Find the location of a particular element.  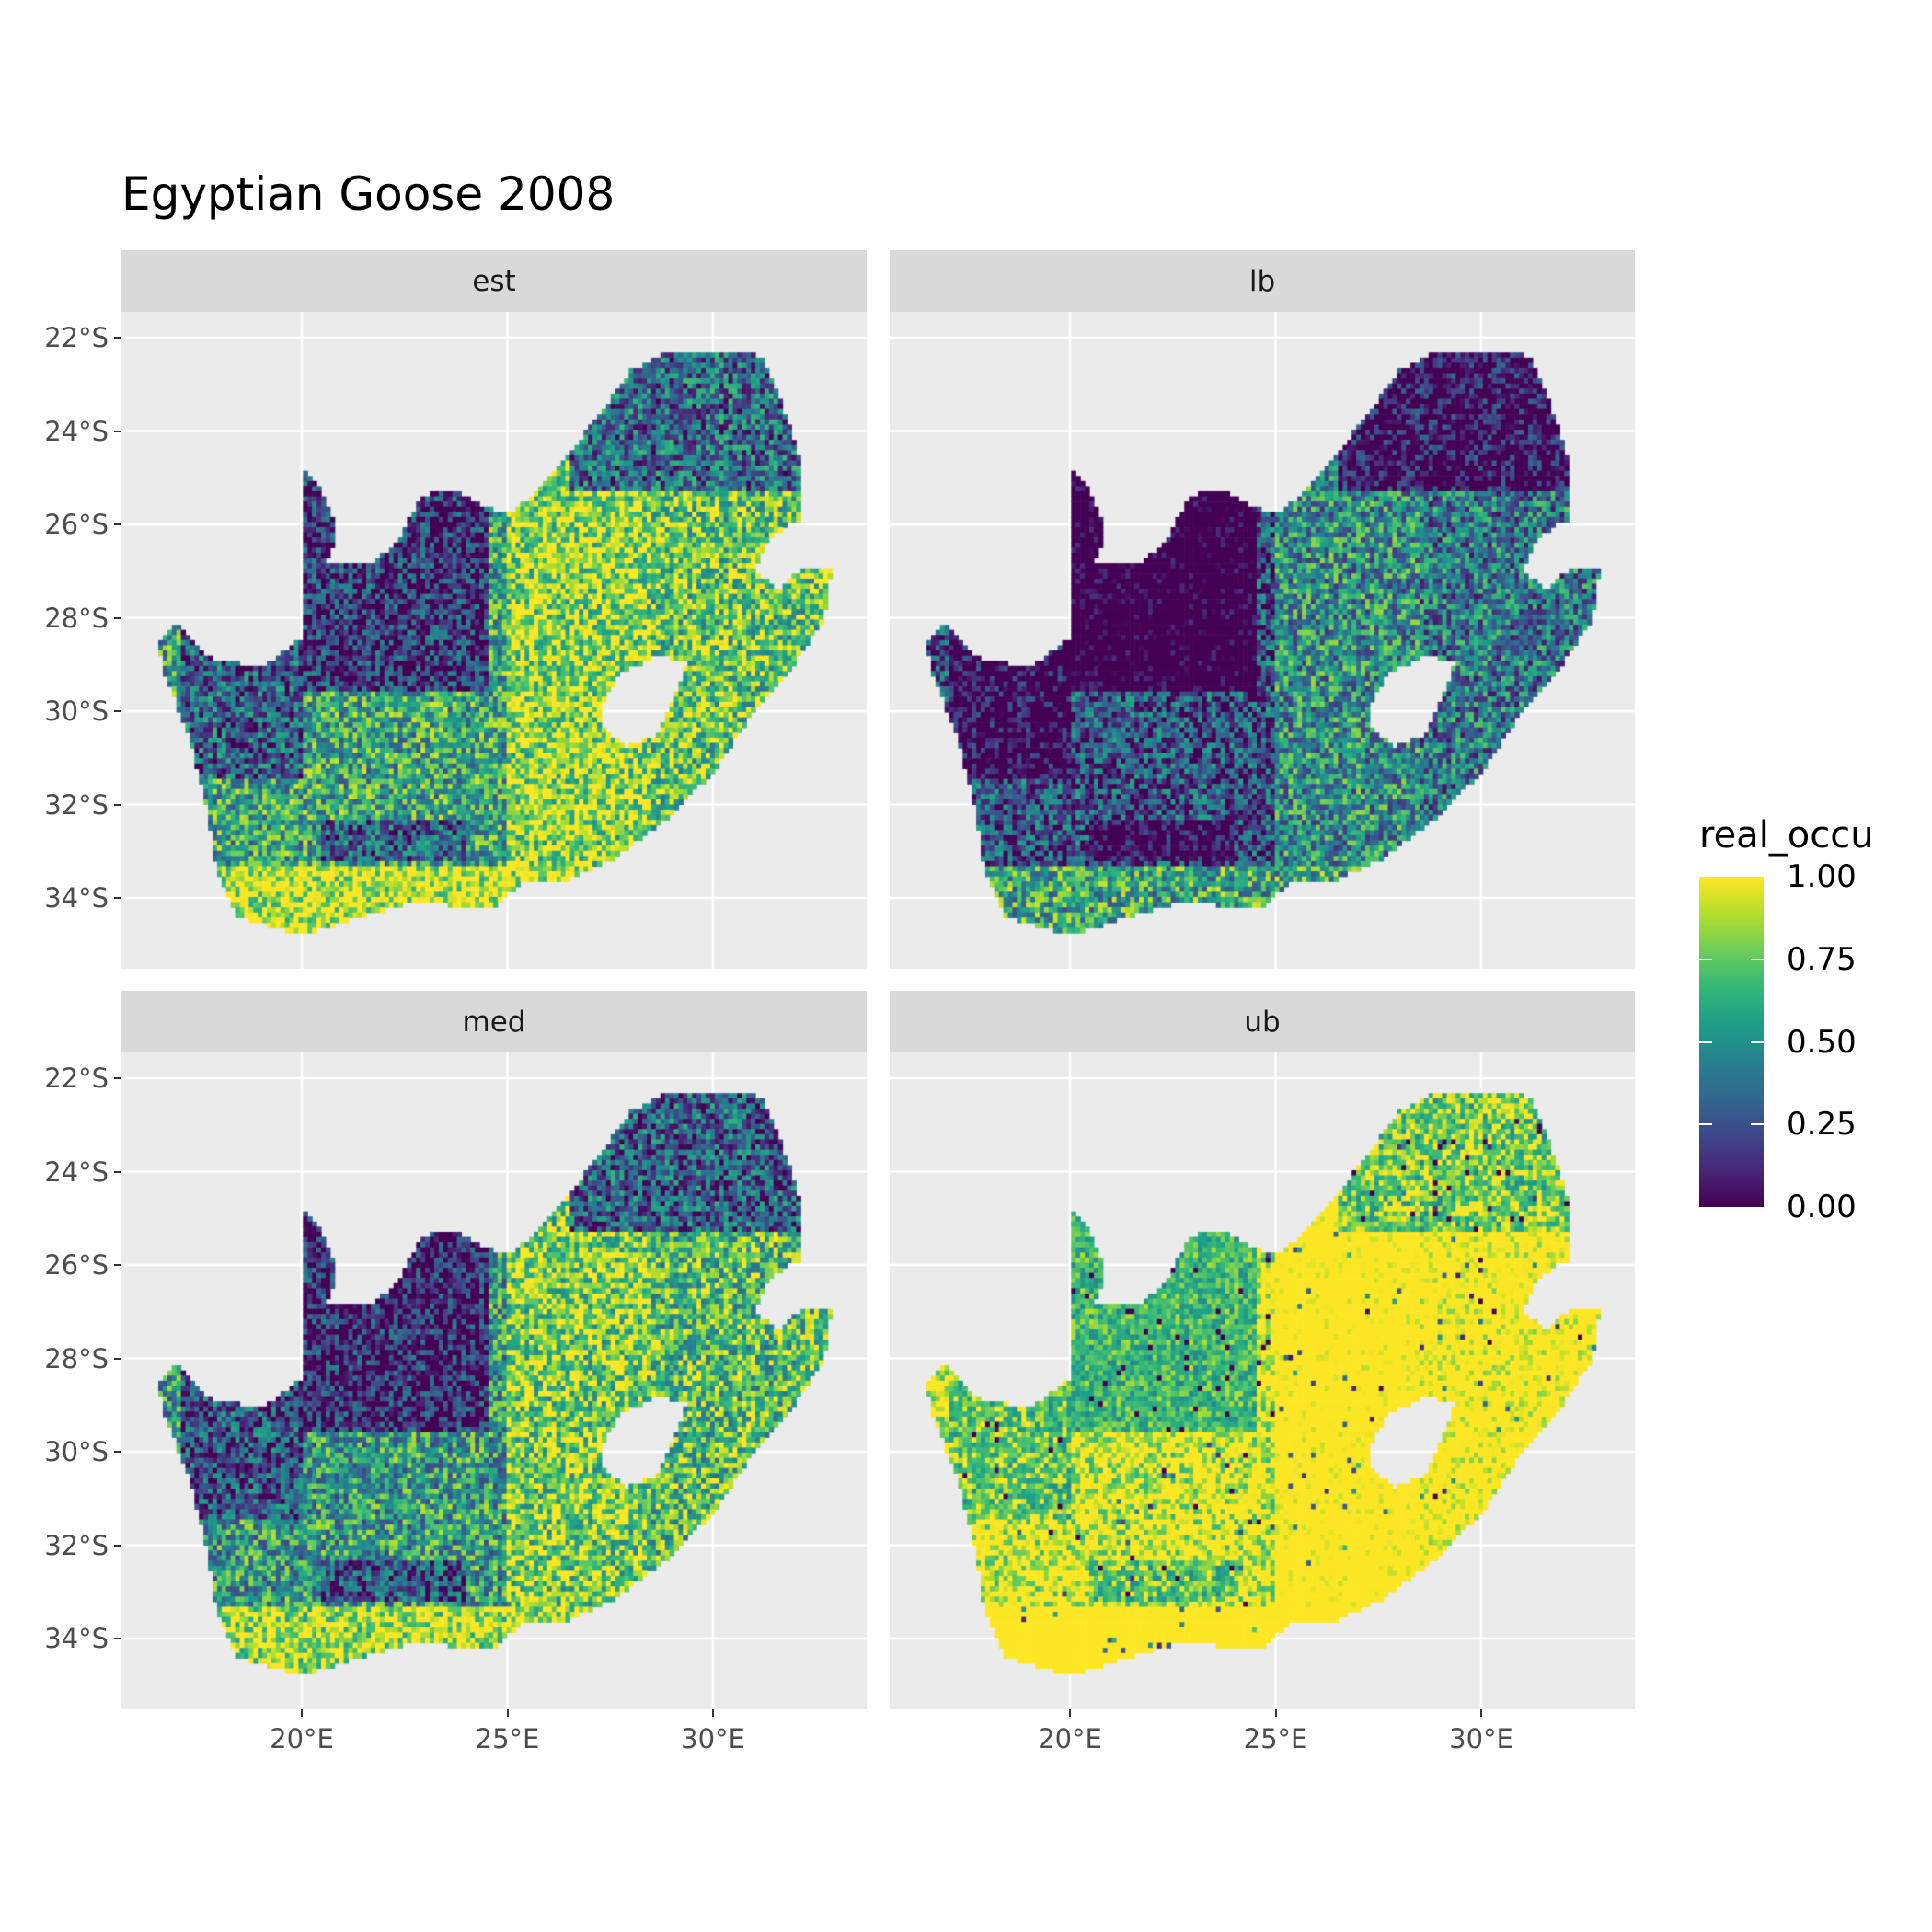

raster-map-med is located at coordinates (494, 1380).